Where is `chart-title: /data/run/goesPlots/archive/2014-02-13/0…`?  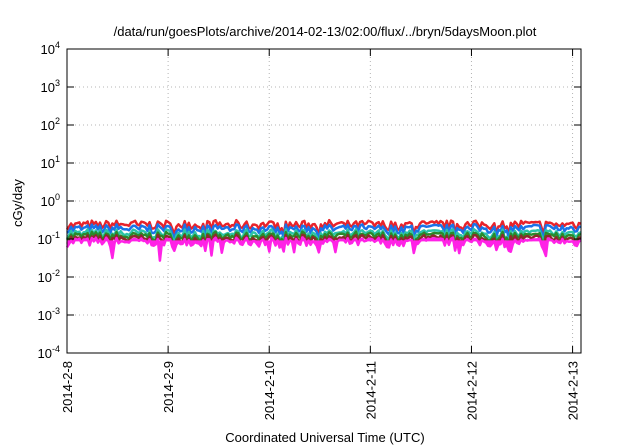
chart-title: /data/run/goesPlots/archive/2014-02-13/0… is located at coordinates (325, 31).